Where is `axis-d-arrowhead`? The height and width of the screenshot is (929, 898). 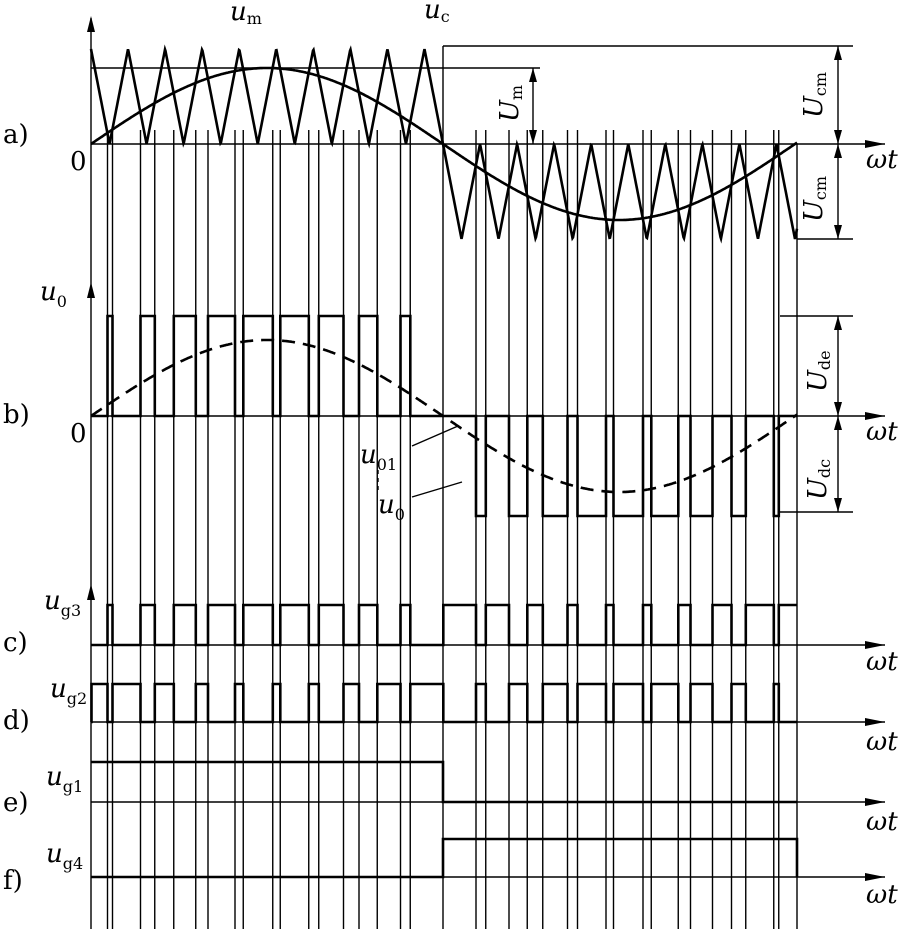
axis-d-arrowhead is located at coordinates (875, 722).